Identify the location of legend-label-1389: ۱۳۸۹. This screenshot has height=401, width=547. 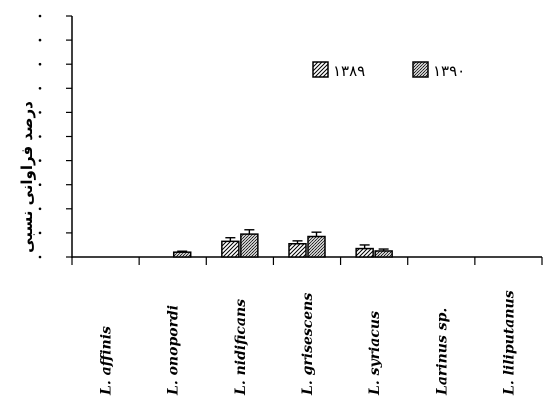
(349, 71).